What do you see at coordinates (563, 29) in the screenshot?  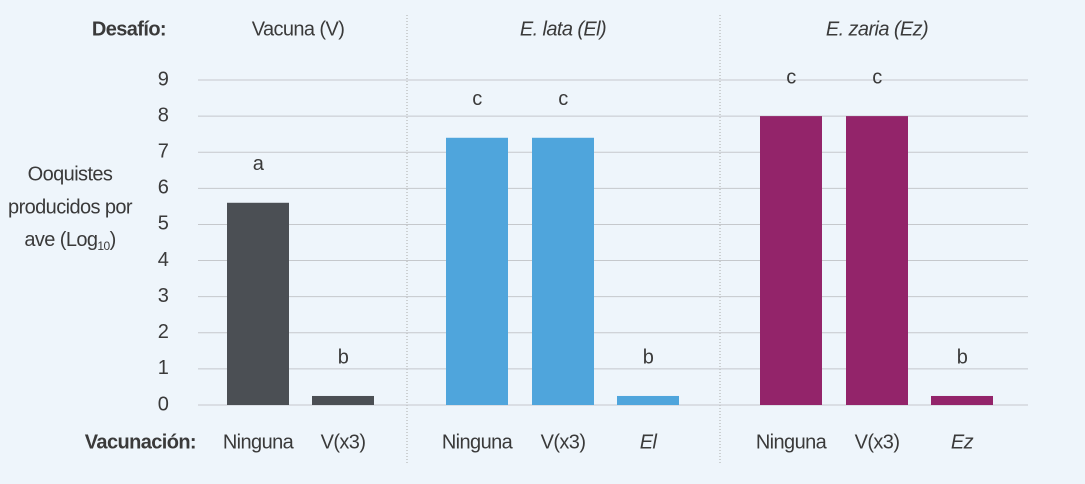 I see `group-title: E. lata (El)` at bounding box center [563, 29].